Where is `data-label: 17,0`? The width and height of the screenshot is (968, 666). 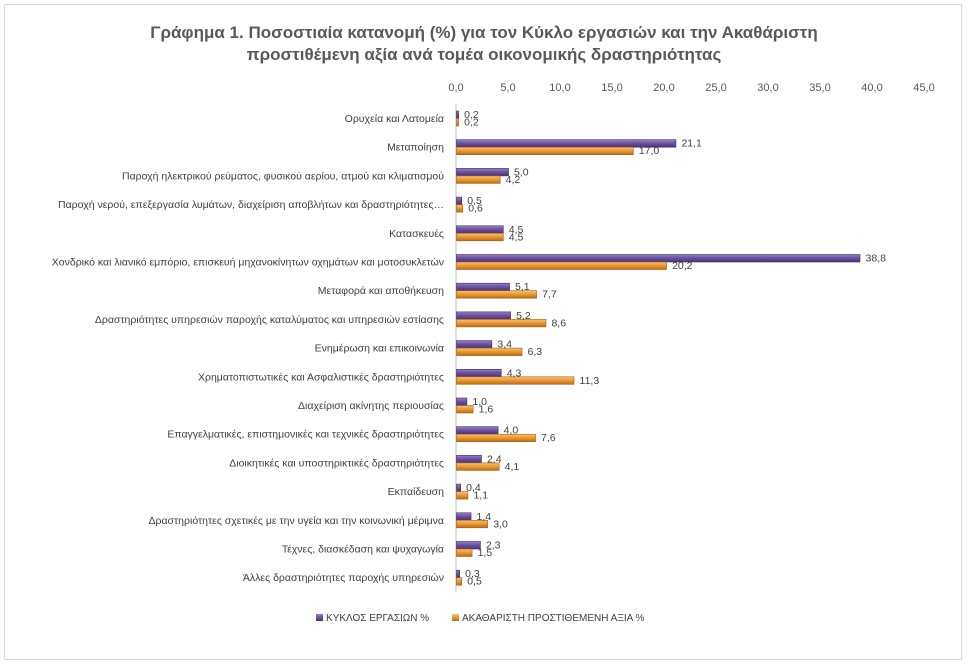
data-label: 17,0 is located at coordinates (649, 151).